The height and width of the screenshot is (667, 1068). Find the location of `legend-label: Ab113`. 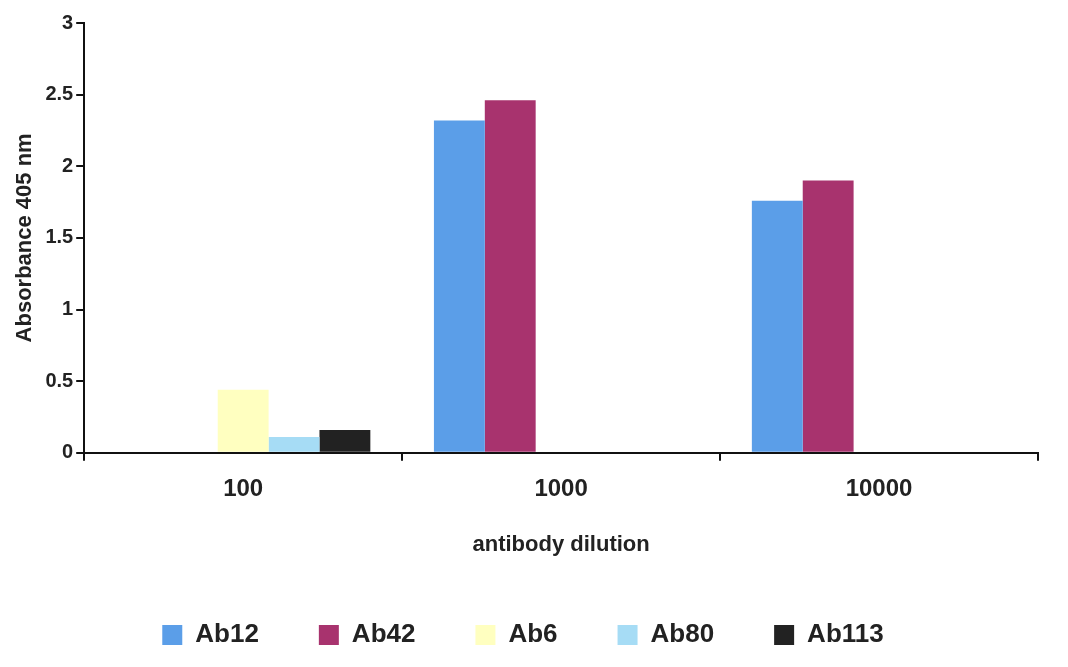

legend-label: Ab113 is located at coordinates (845, 633).